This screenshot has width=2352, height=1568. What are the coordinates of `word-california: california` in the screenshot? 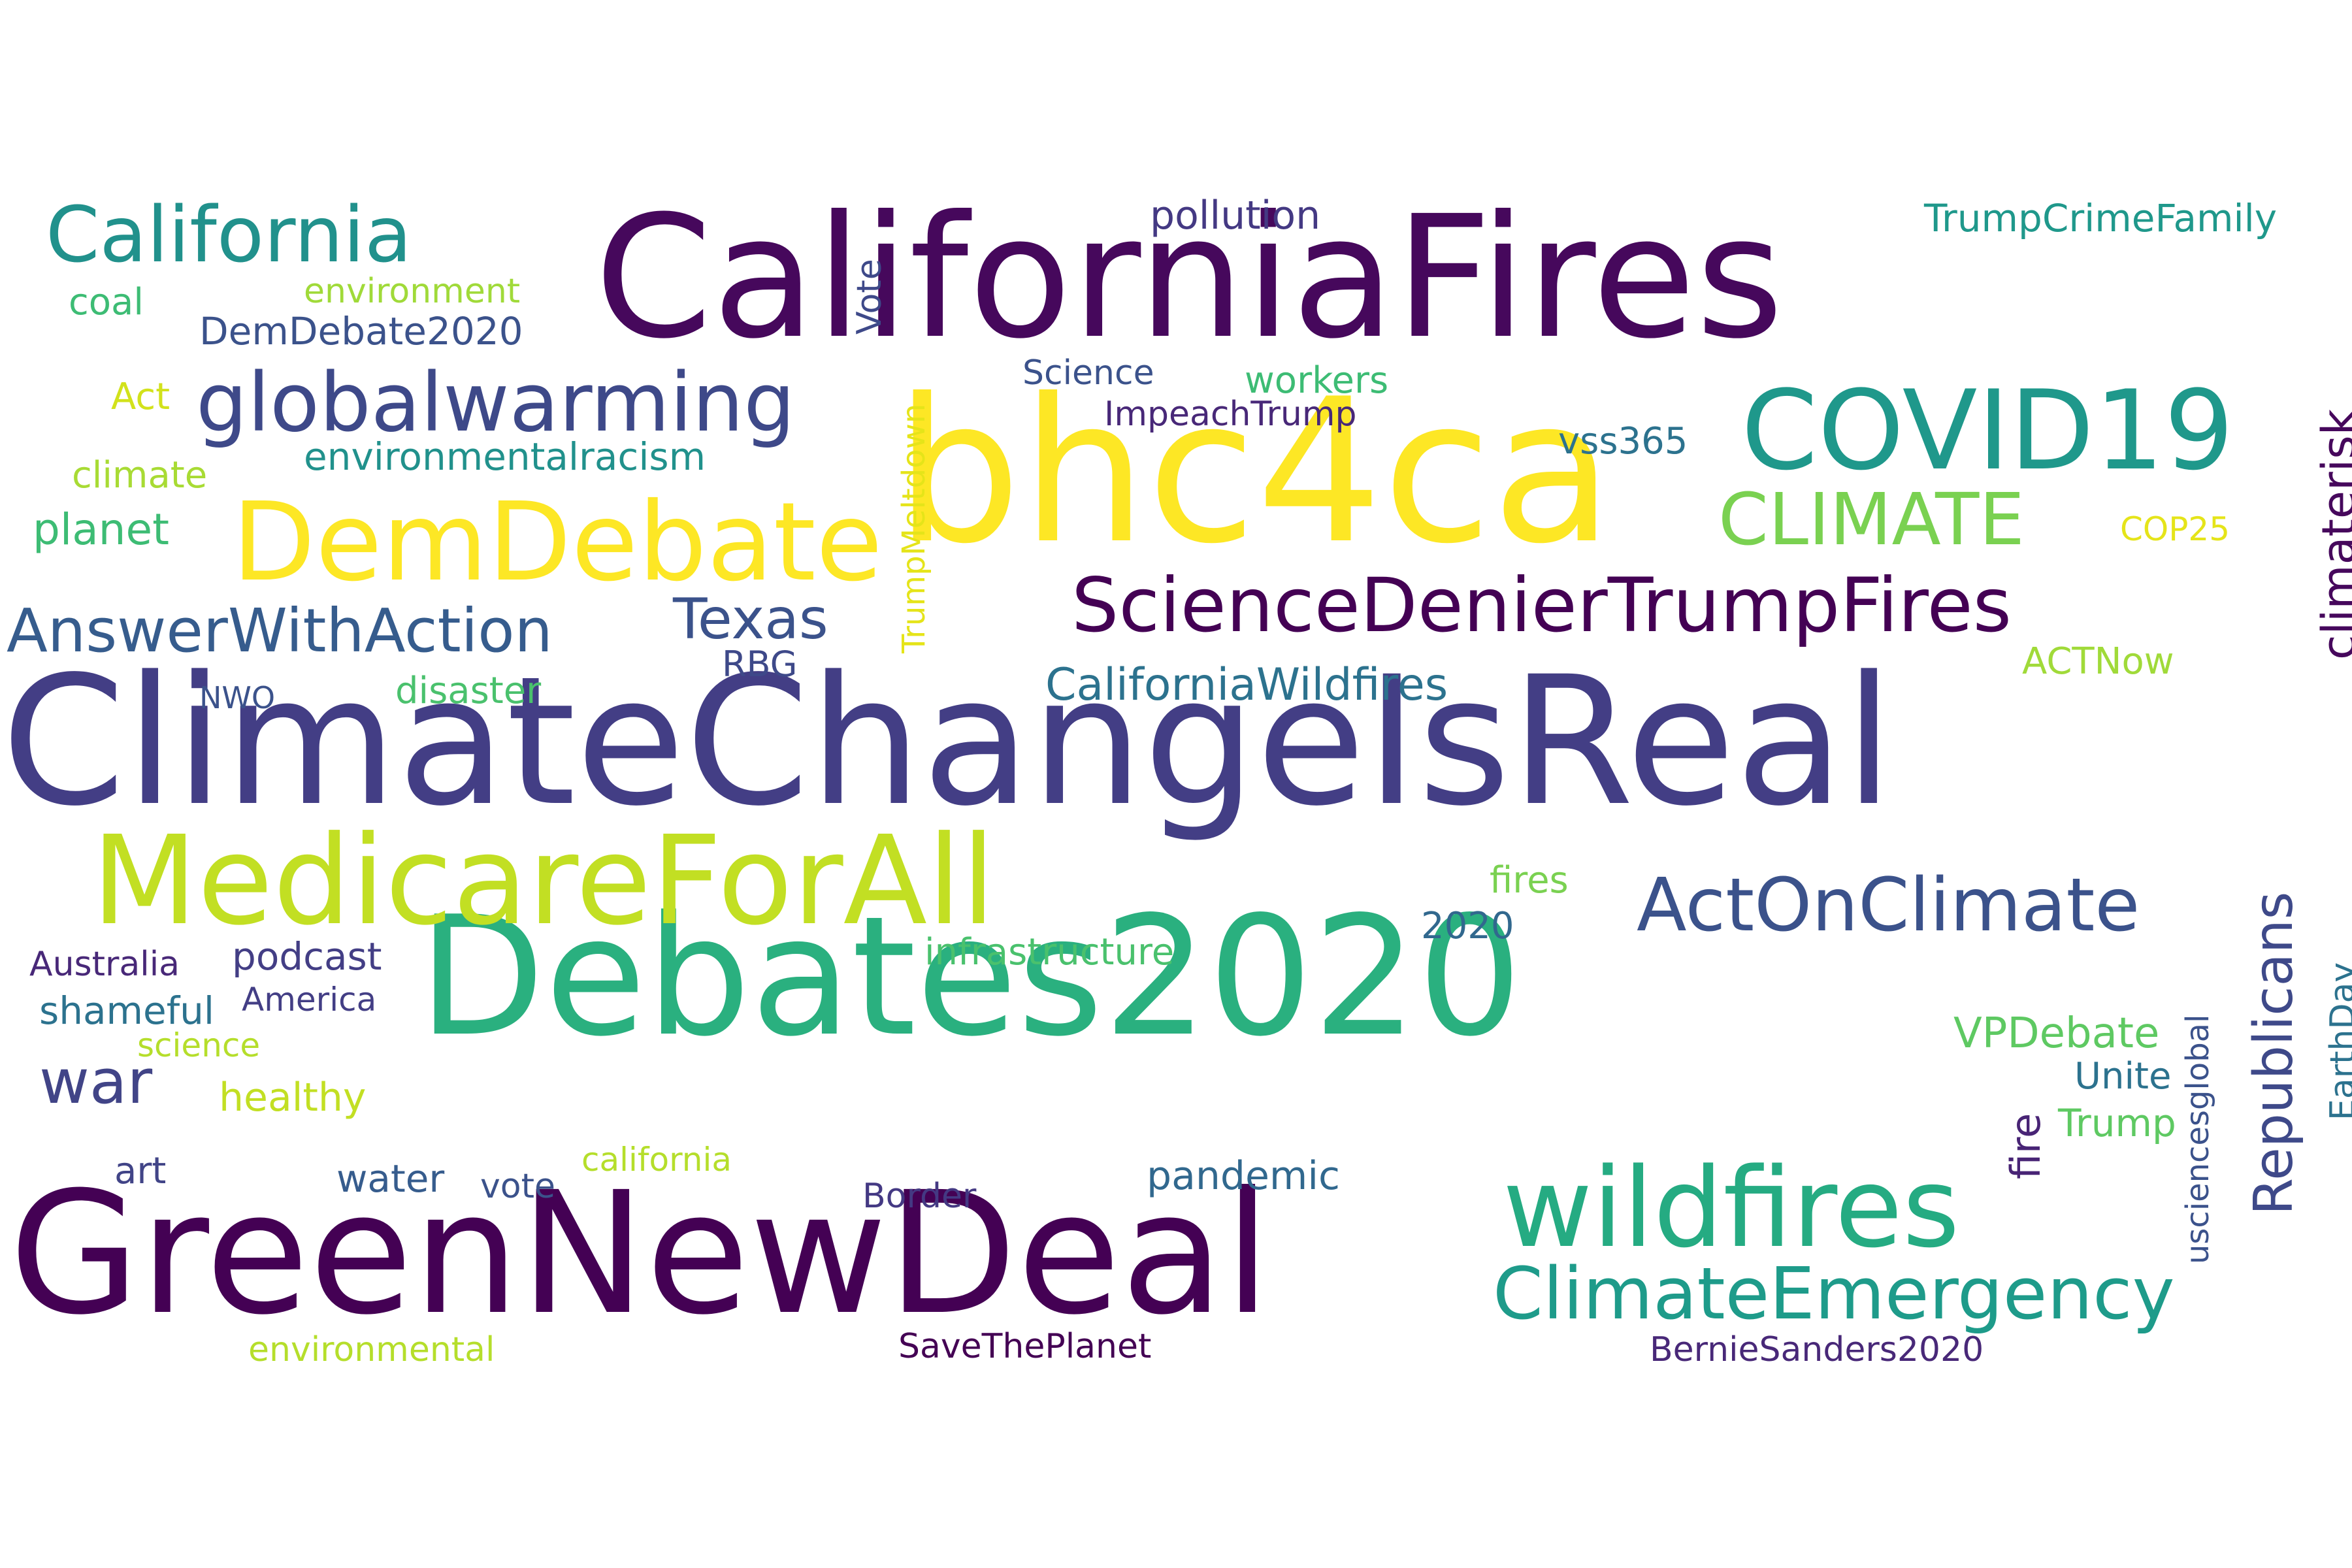 It's located at (656, 1160).